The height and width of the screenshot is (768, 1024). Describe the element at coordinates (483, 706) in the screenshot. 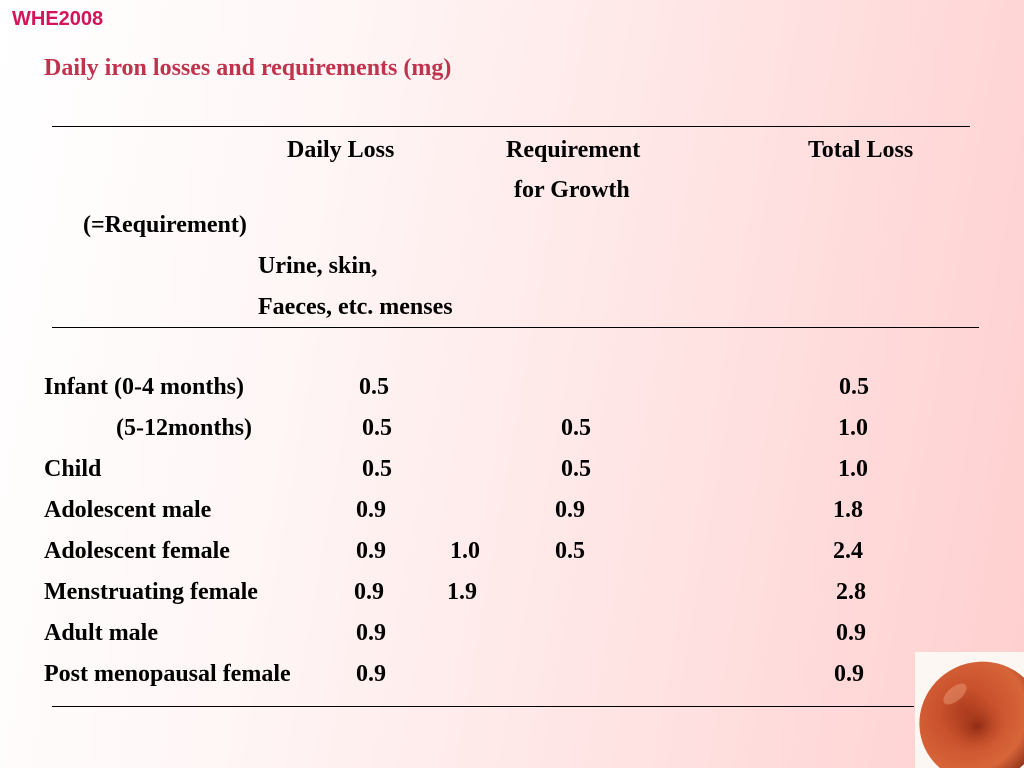

I see `bottom-rule` at that location.